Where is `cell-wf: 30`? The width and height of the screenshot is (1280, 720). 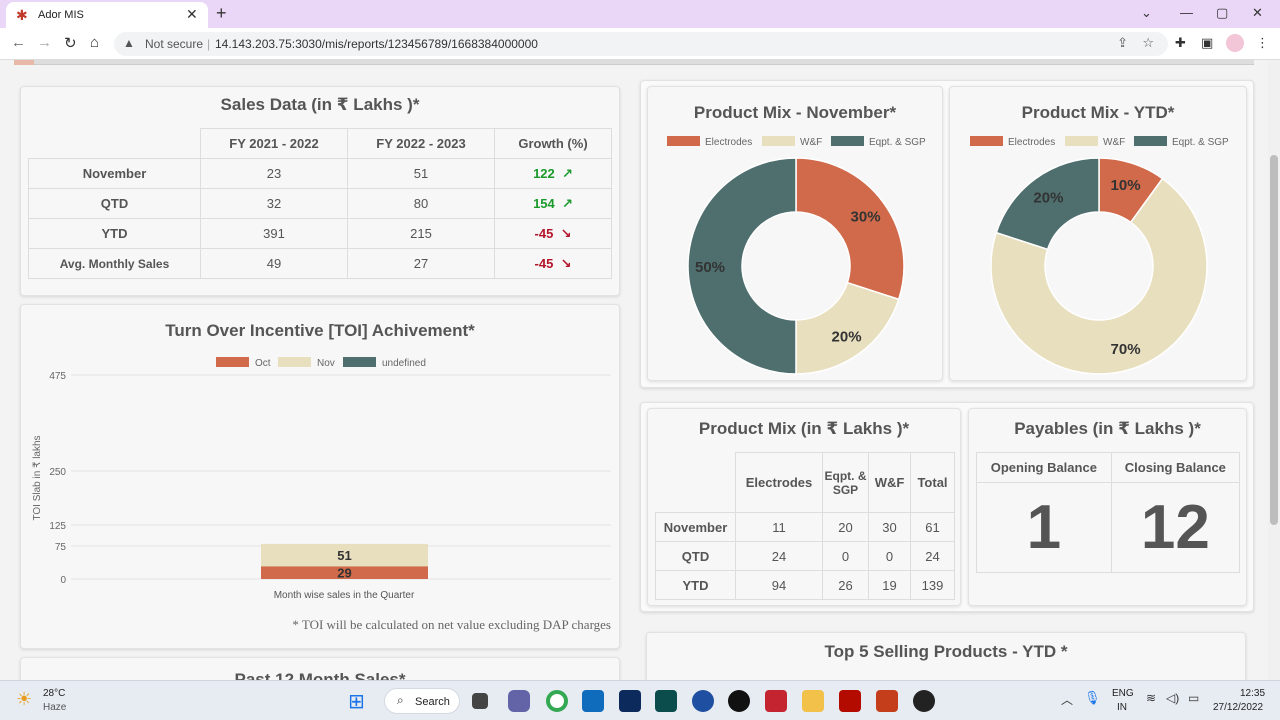
cell-wf: 30 is located at coordinates (889, 527).